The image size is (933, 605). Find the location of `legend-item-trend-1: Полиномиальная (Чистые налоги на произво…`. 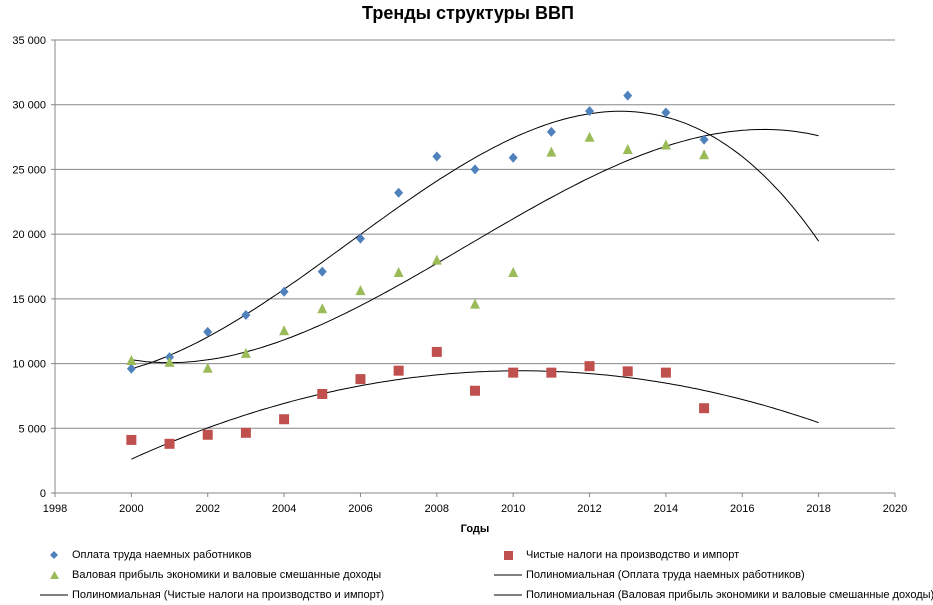

legend-item-trend-1: Полиномиальная (Чистые налоги на произво… is located at coordinates (212, 595).